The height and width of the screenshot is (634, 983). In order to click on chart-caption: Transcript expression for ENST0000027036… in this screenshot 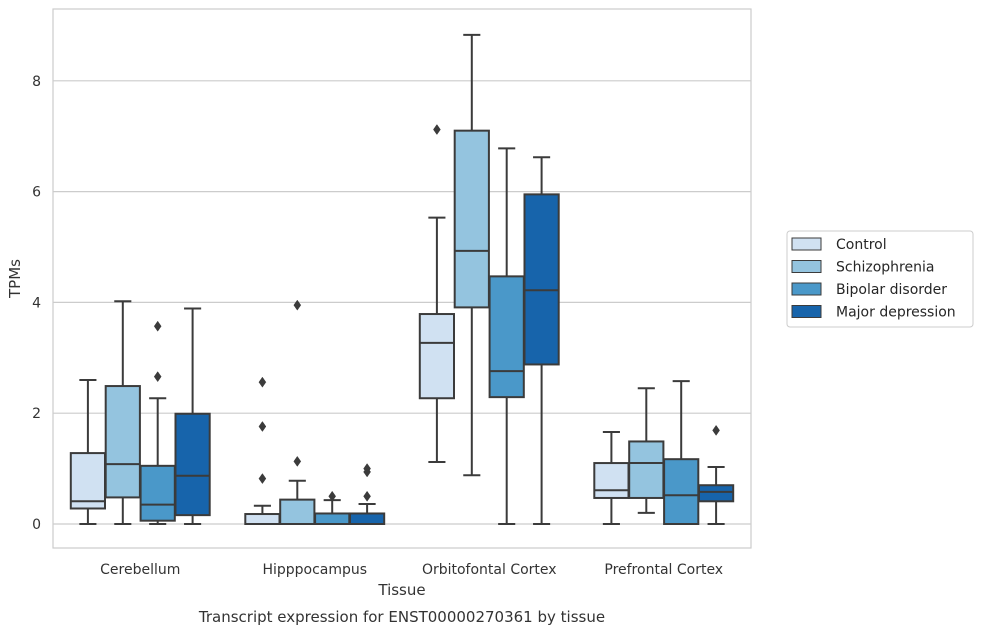, I will do `click(401, 617)`.